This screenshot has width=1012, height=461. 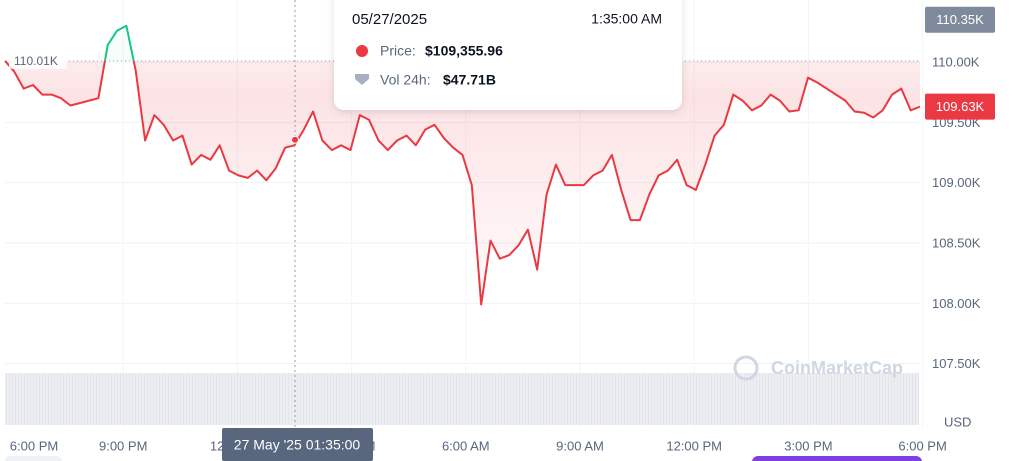 What do you see at coordinates (837, 368) in the screenshot?
I see `watermark-text: CoinMarketCap` at bounding box center [837, 368].